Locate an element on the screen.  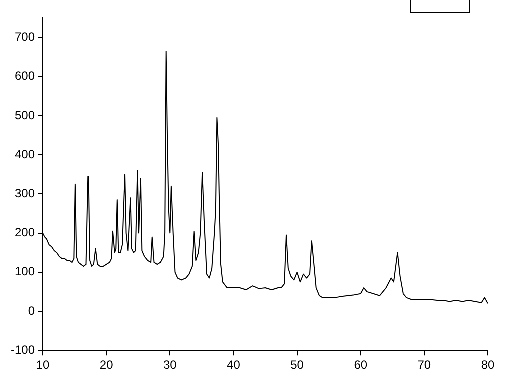
y-tick-label: 200 is located at coordinates (25, 233).